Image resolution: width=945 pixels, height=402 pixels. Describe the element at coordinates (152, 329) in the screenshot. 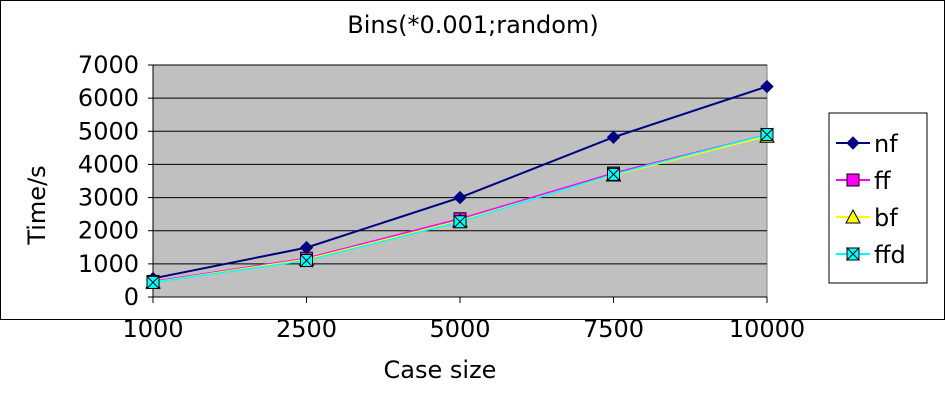

I see `x-tick-label: 1000` at that location.